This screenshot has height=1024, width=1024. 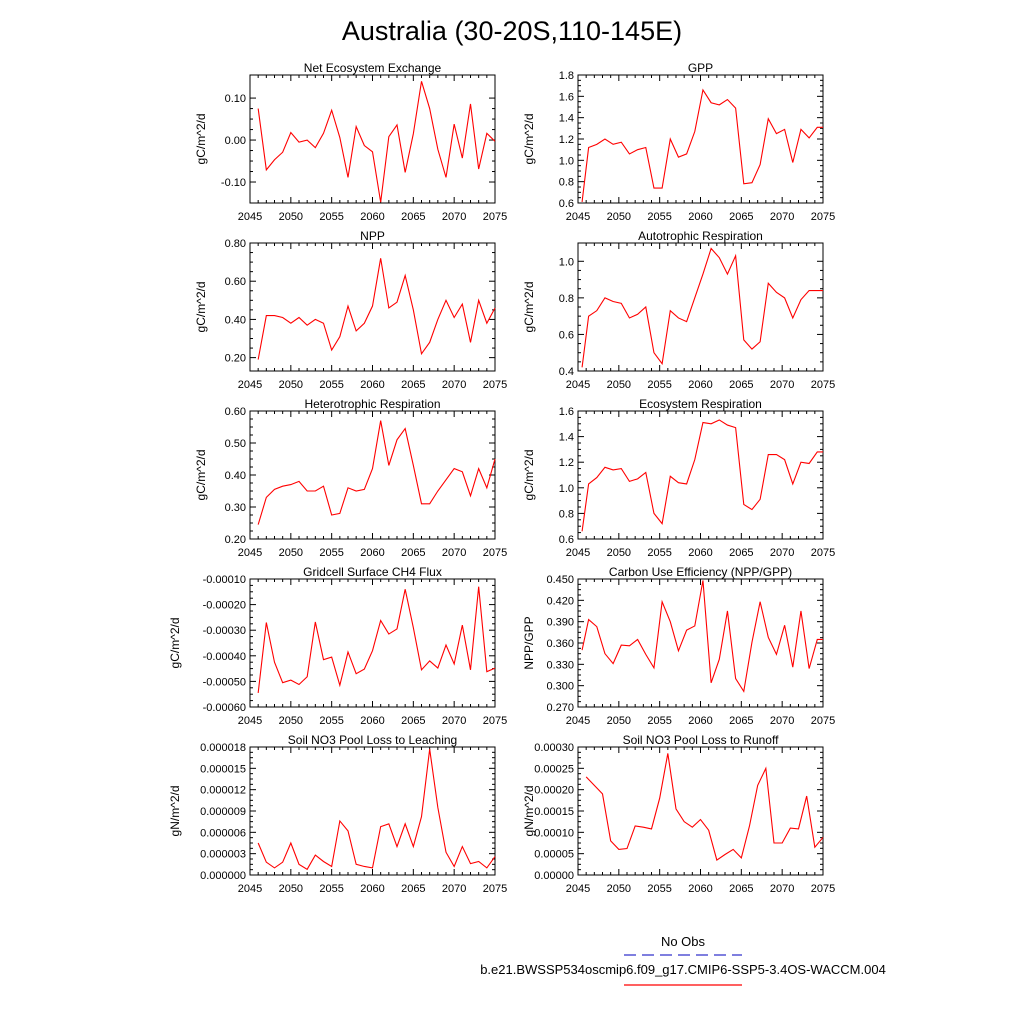 What do you see at coordinates (223, 791) in the screenshot?
I see `y-tick-label: 0.000012` at bounding box center [223, 791].